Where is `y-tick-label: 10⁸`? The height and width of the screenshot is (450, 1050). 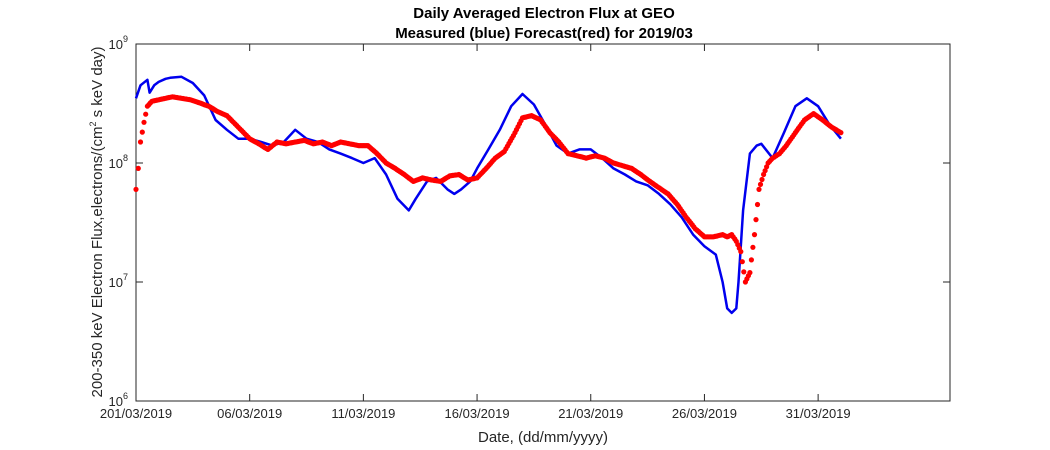
y-tick-label: 10⁸ is located at coordinates (118, 162).